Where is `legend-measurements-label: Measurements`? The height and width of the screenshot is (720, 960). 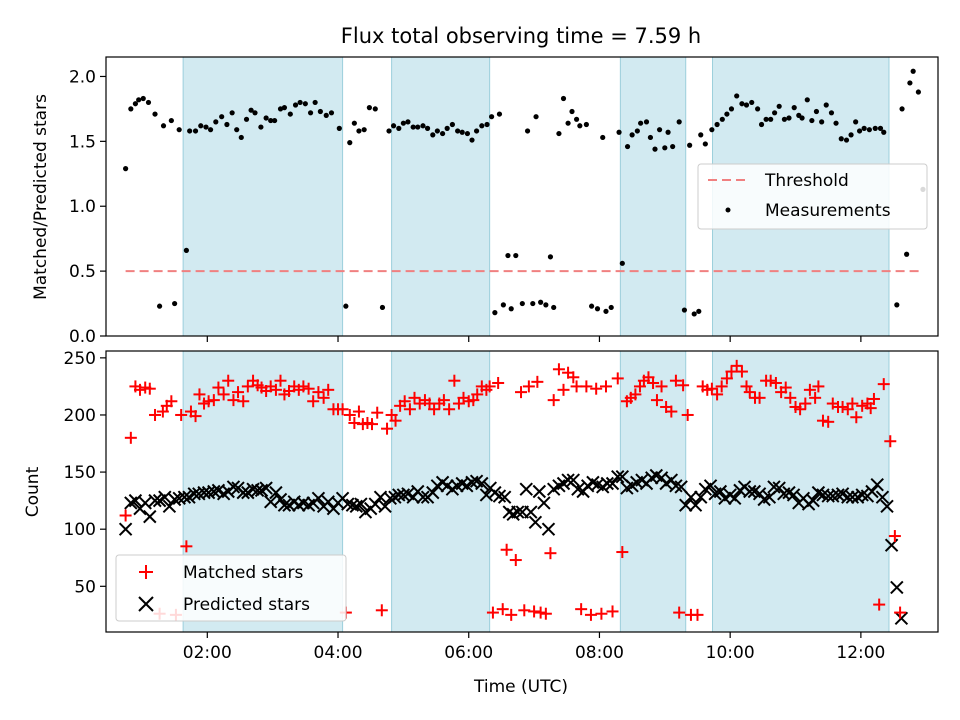 legend-measurements-label: Measurements is located at coordinates (828, 211).